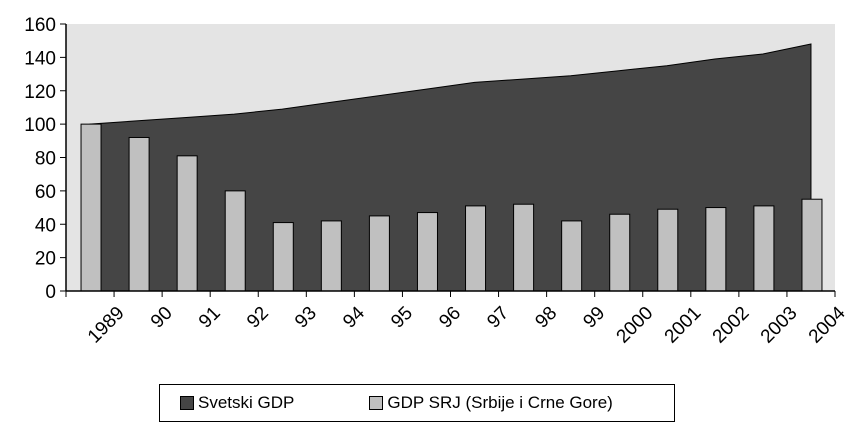  What do you see at coordinates (45, 159) in the screenshot?
I see `y-tick-label: 80` at bounding box center [45, 159].